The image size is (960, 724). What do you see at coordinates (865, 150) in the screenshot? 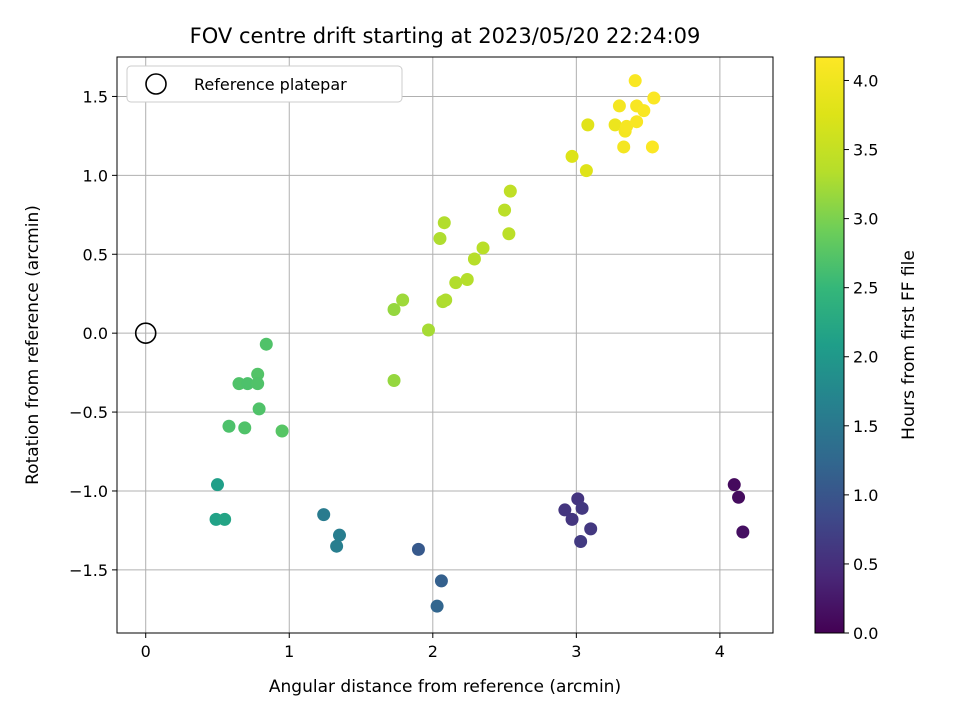
I see `colorbar-tick-label: 3.5` at bounding box center [865, 150].